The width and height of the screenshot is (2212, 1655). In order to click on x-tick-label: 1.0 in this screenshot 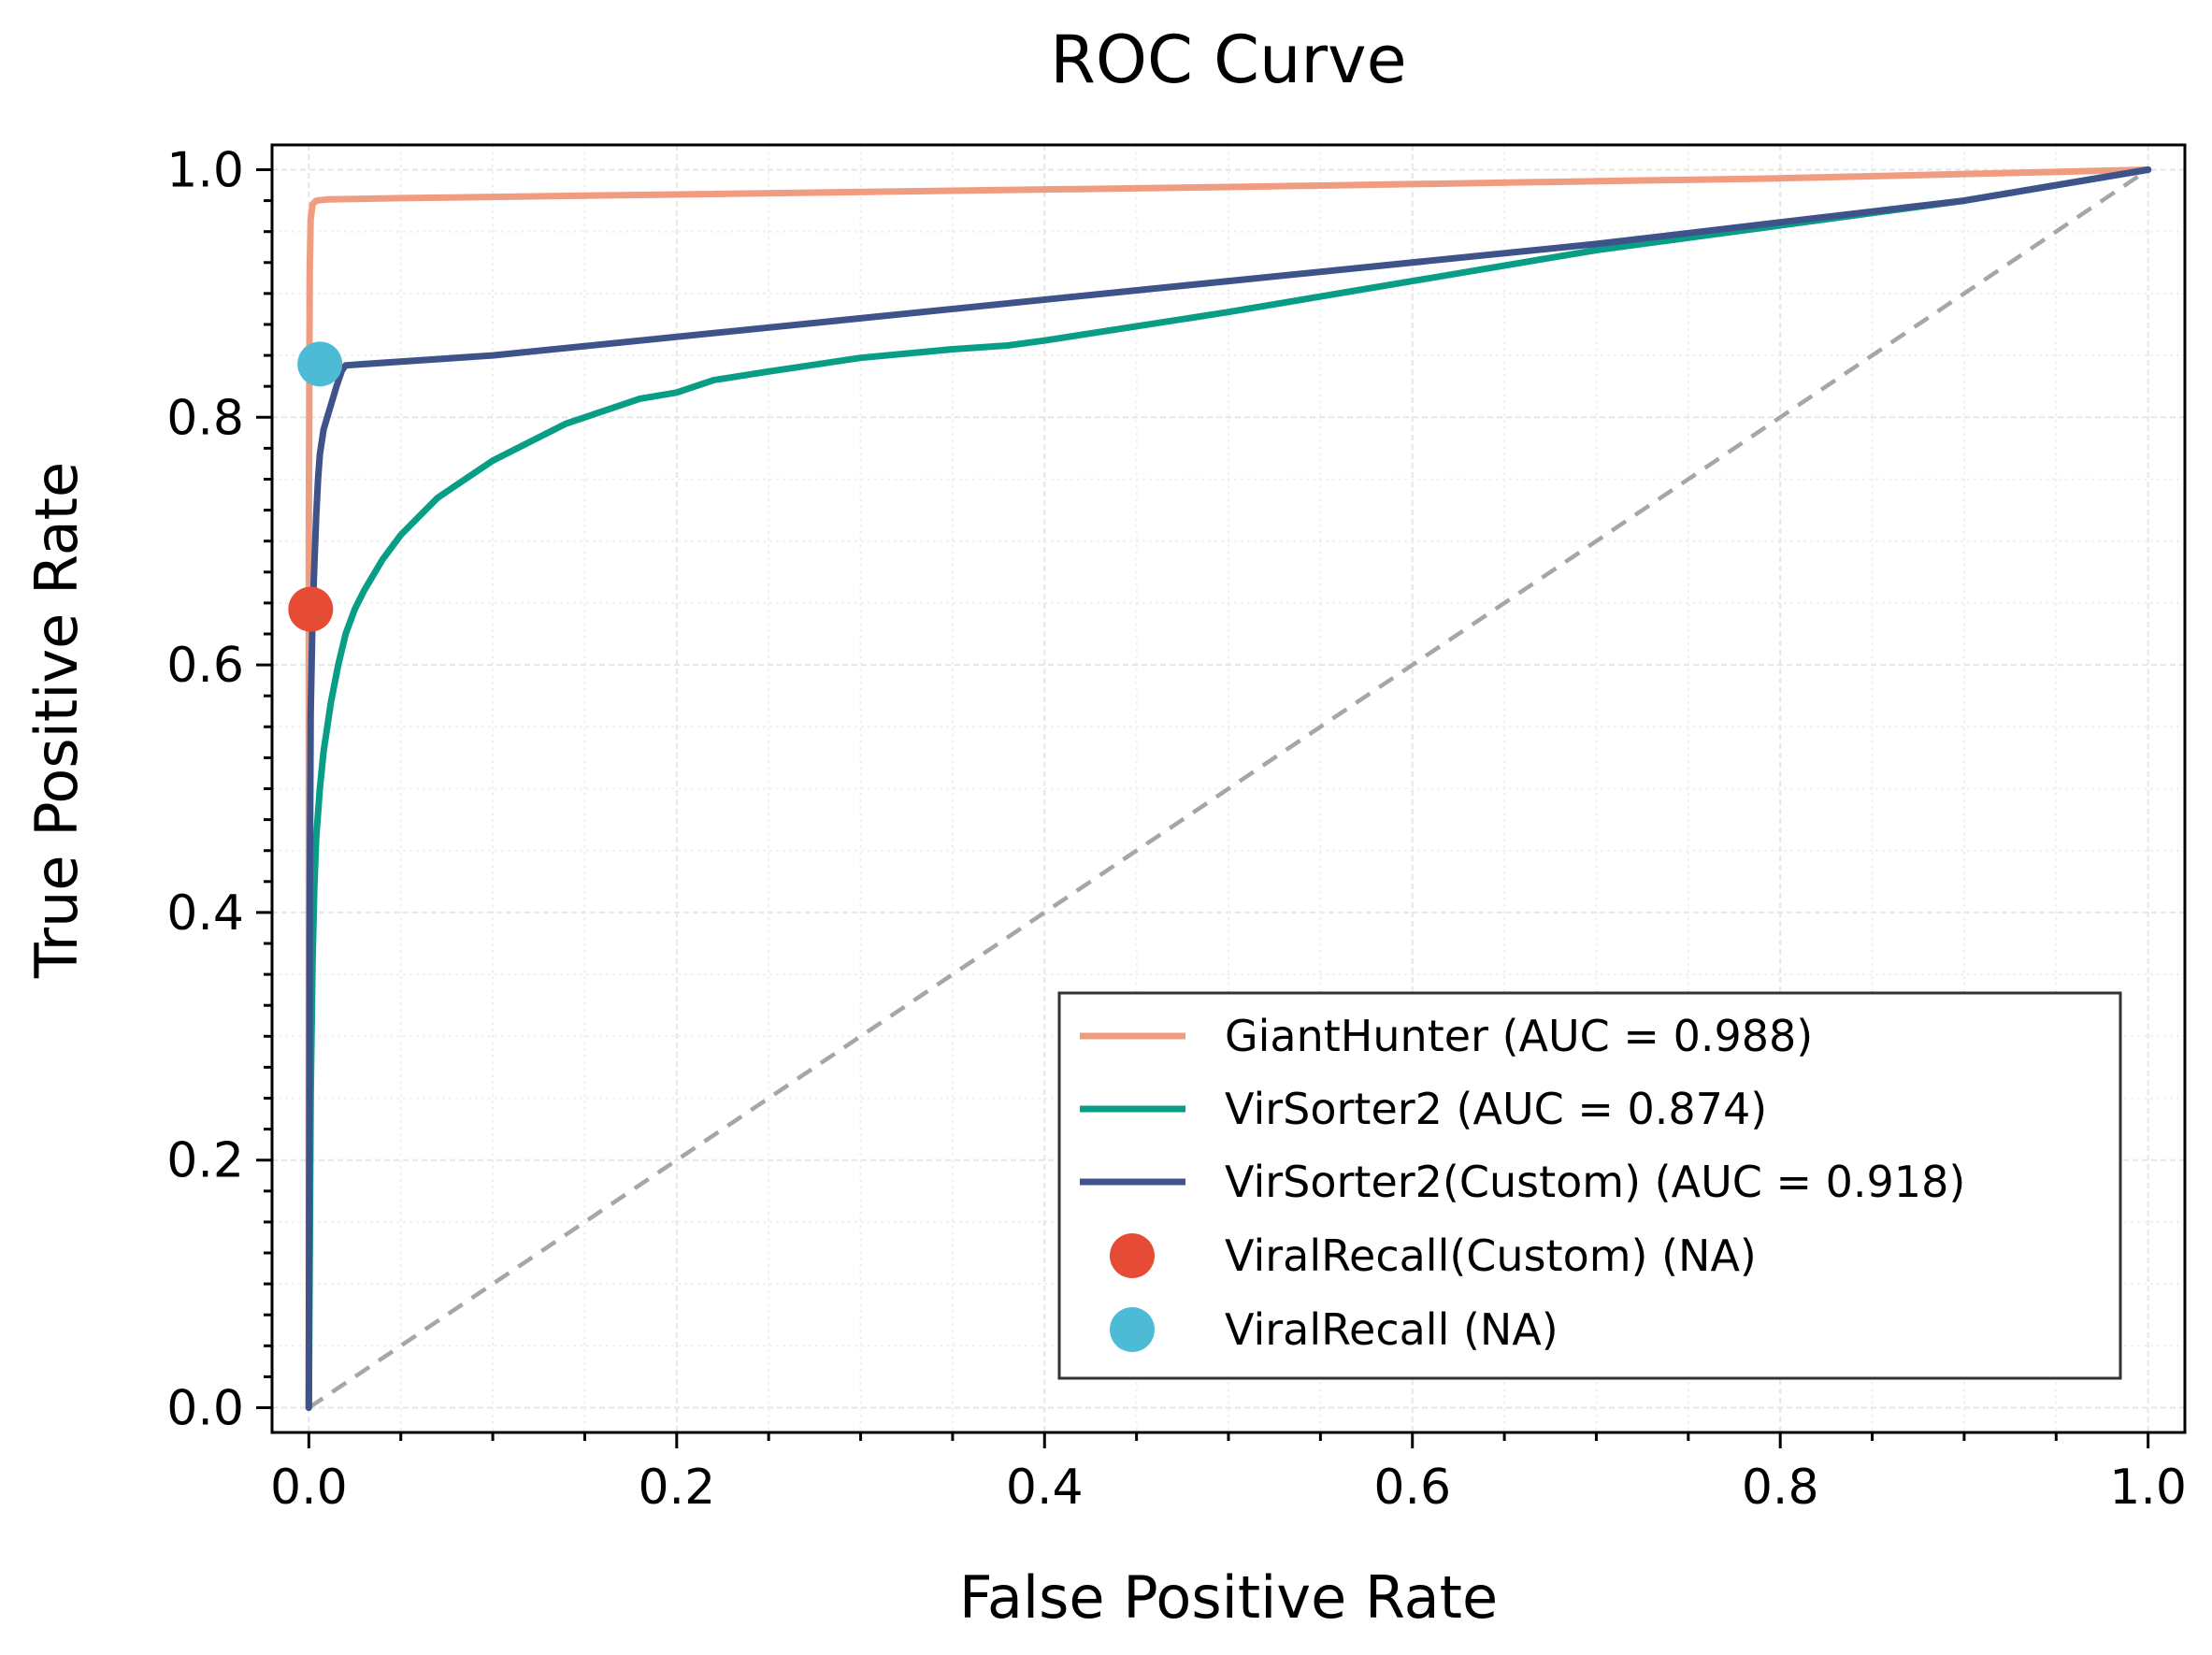, I will do `click(2148, 1488)`.